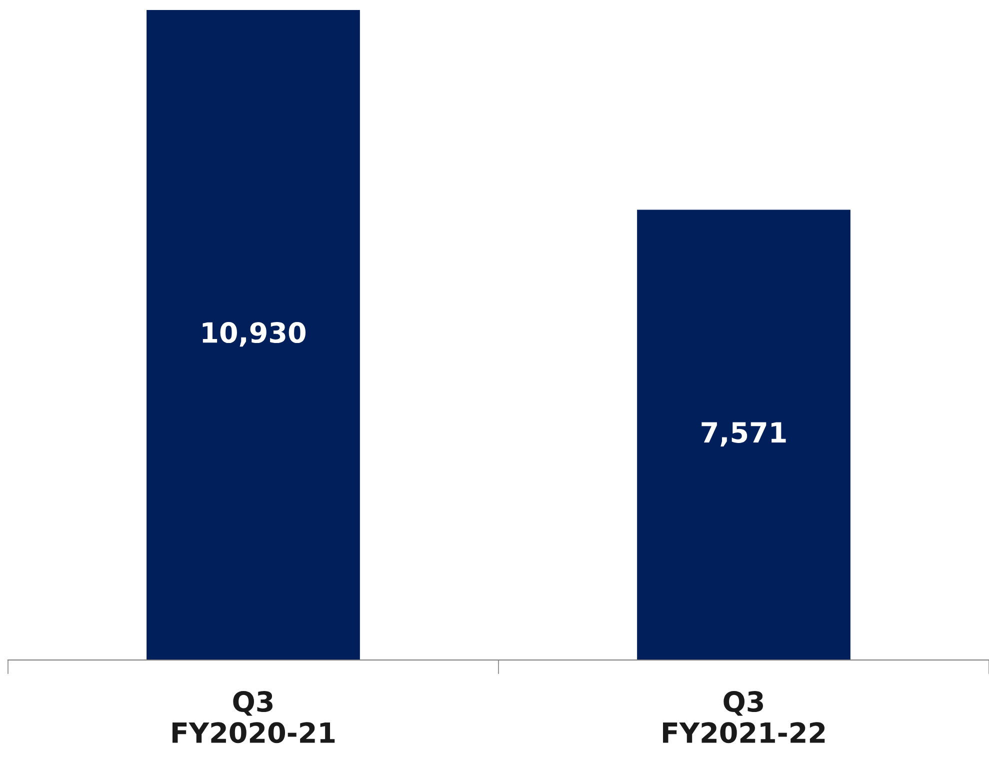  I want to click on data-label: 7,571, so click(744, 434).